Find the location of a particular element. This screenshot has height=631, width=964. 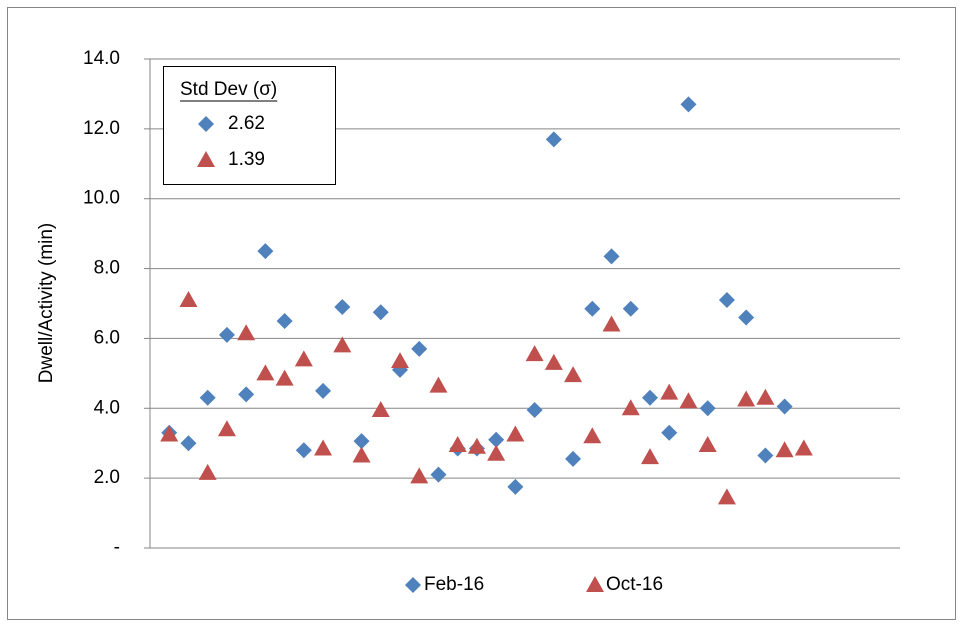

y-tick-label: 4.0 is located at coordinates (107, 407).